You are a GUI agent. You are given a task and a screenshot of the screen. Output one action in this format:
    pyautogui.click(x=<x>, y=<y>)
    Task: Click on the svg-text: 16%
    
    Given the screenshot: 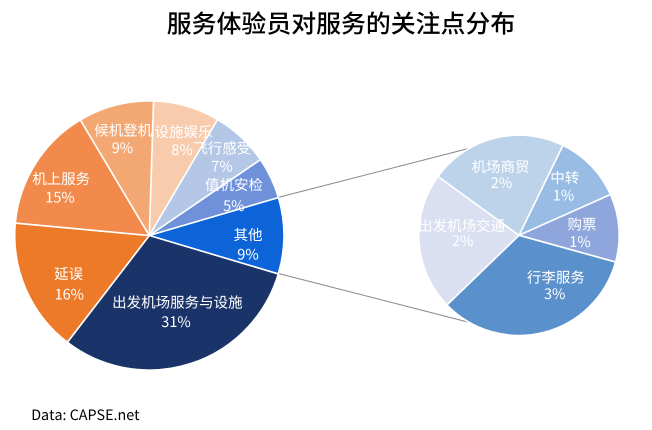 What is the action you would take?
    pyautogui.click(x=69, y=294)
    